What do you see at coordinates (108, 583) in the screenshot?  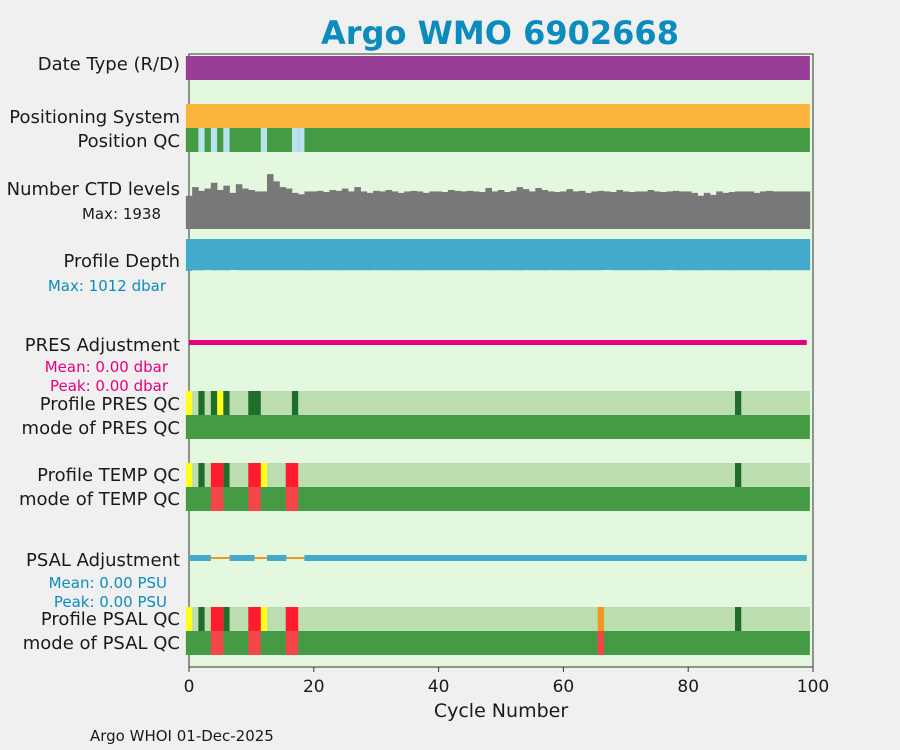 I see `psal-mean-text: Mean: 0.00 PSU` at bounding box center [108, 583].